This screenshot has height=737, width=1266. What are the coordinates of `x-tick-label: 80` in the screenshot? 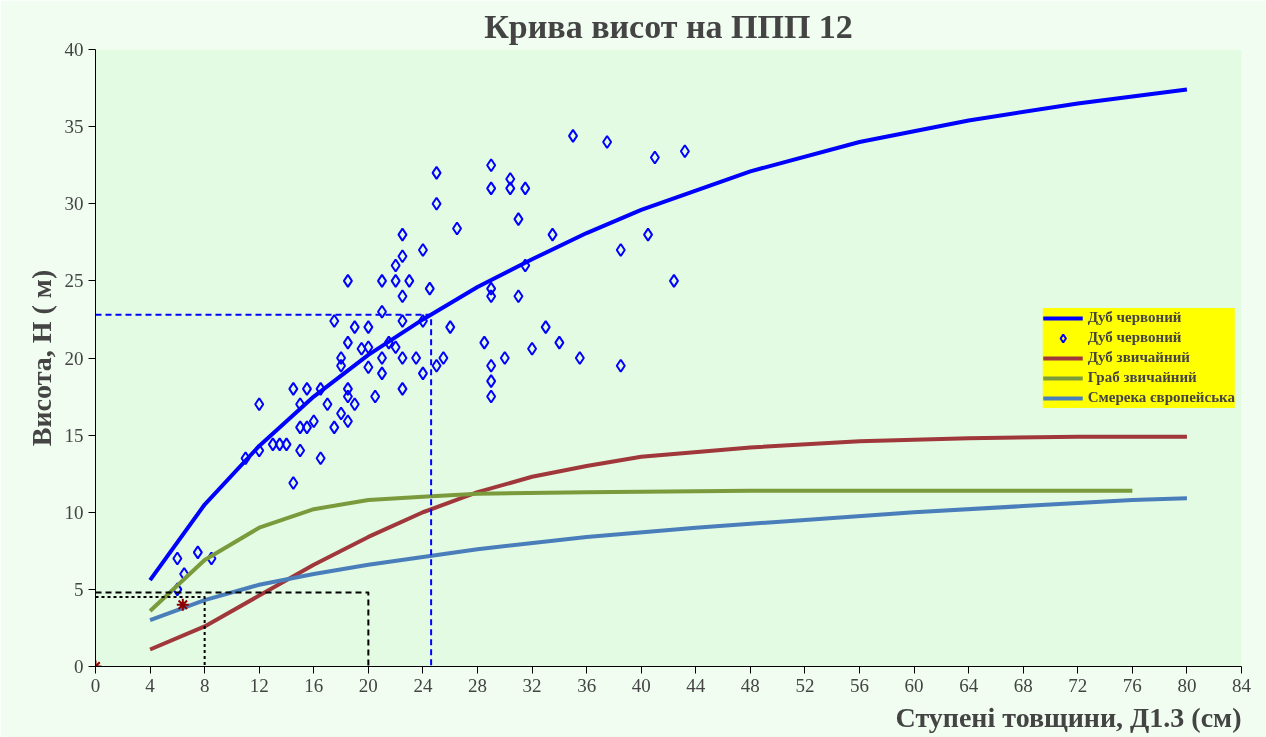 It's located at (1187, 685).